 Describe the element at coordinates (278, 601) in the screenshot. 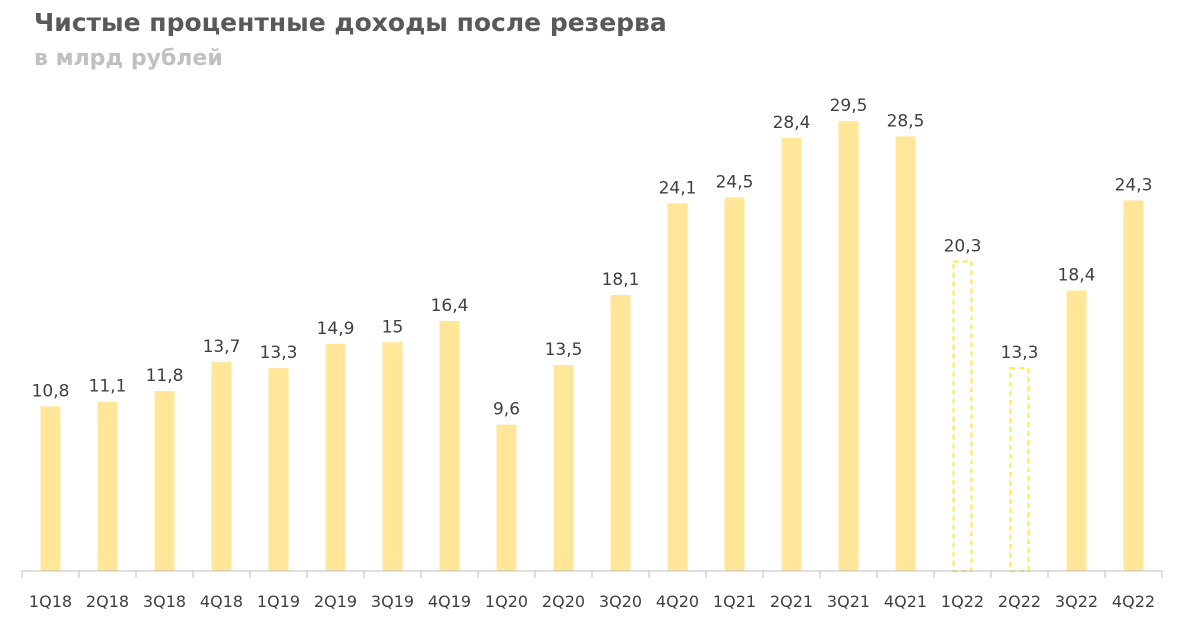

I see `tick-label-1Q19: 1Q19` at that location.